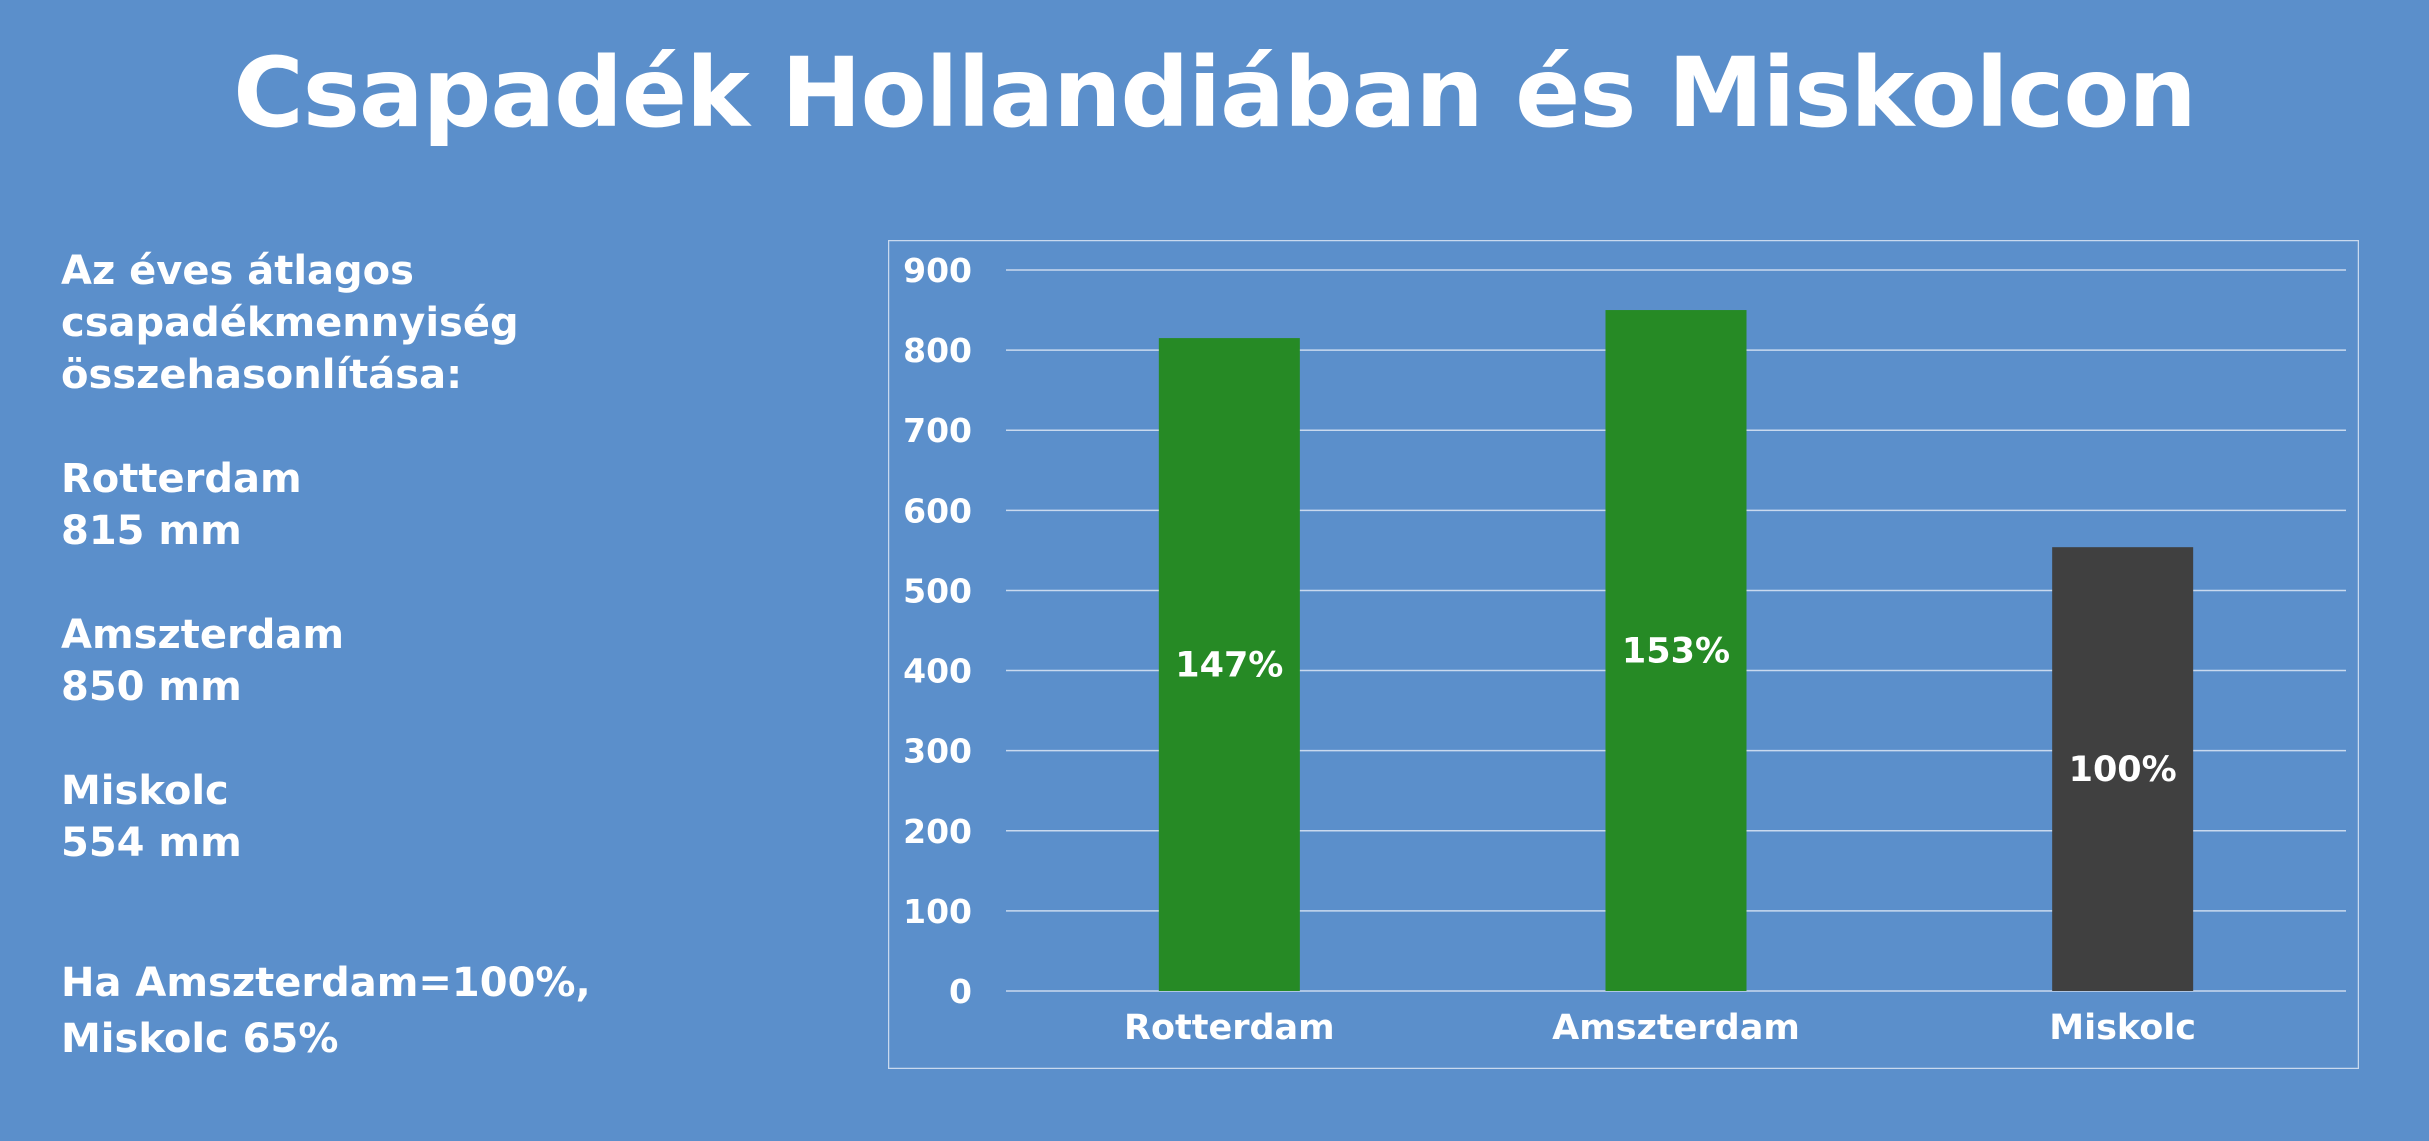  What do you see at coordinates (441, 661) in the screenshot?
I see `city-amszterdam: Amszterdam 850 mm` at bounding box center [441, 661].